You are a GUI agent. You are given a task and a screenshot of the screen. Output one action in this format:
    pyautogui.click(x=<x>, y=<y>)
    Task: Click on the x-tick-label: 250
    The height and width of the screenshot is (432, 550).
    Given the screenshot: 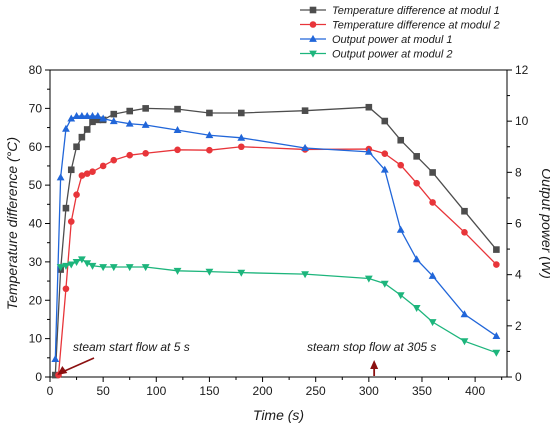 What is the action you would take?
    pyautogui.click(x=316, y=391)
    